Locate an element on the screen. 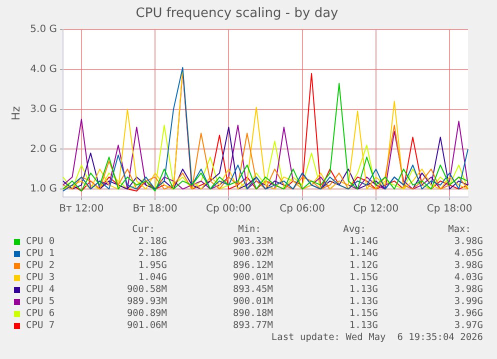 The height and width of the screenshot is (359, 497). text: 3.99G is located at coordinates (468, 302).